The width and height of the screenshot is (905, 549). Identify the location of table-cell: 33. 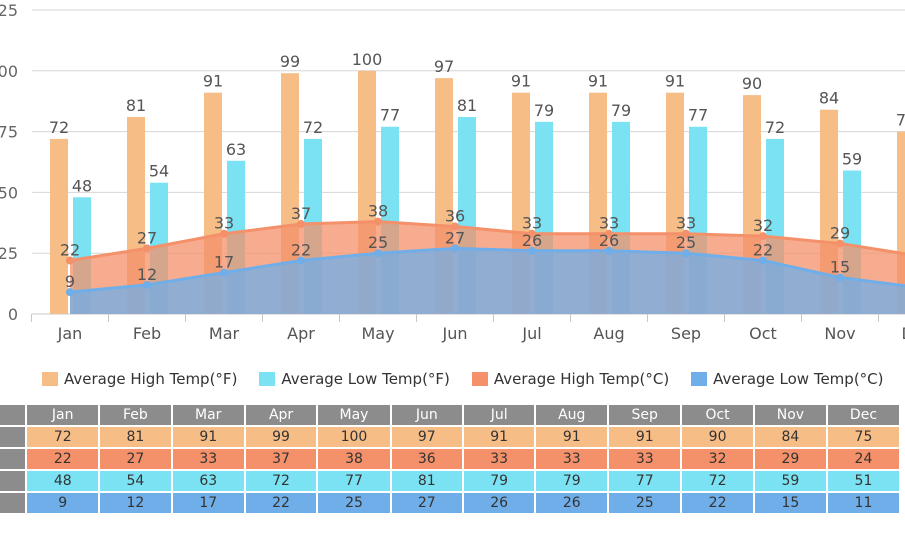
(208, 459).